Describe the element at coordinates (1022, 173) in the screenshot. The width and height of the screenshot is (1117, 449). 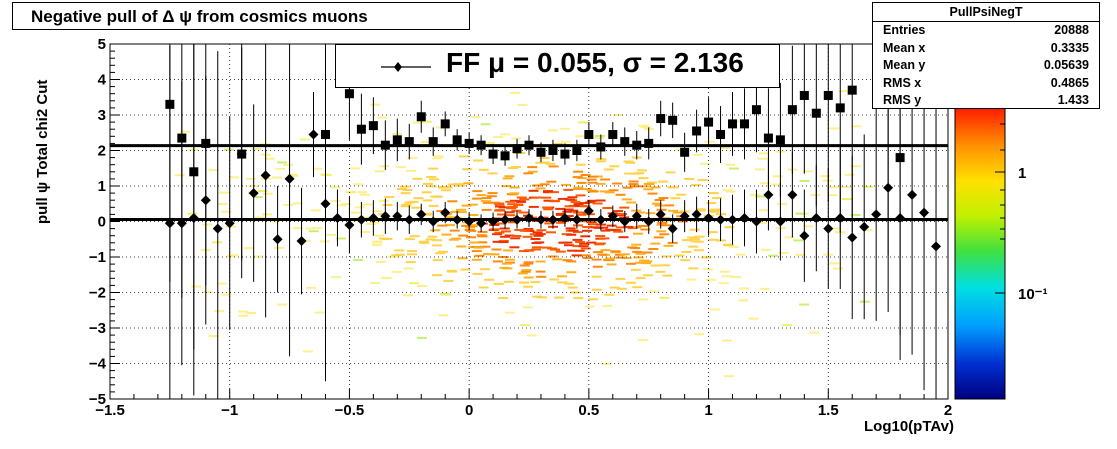
I see `colorbar-label-1: 1` at that location.